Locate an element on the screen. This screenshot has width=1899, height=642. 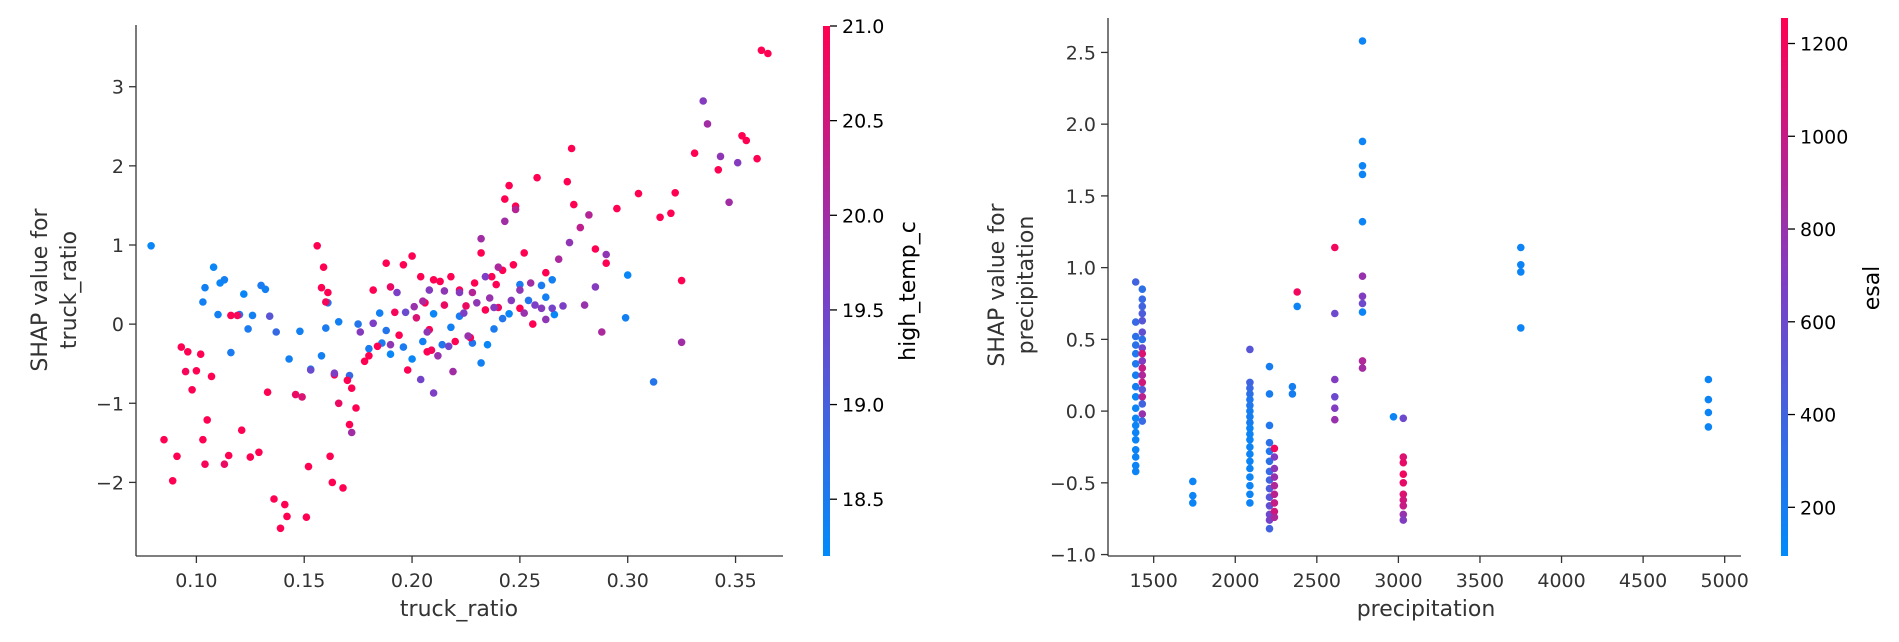
right-y-tick-label: 2.0 is located at coordinates (1081, 125).